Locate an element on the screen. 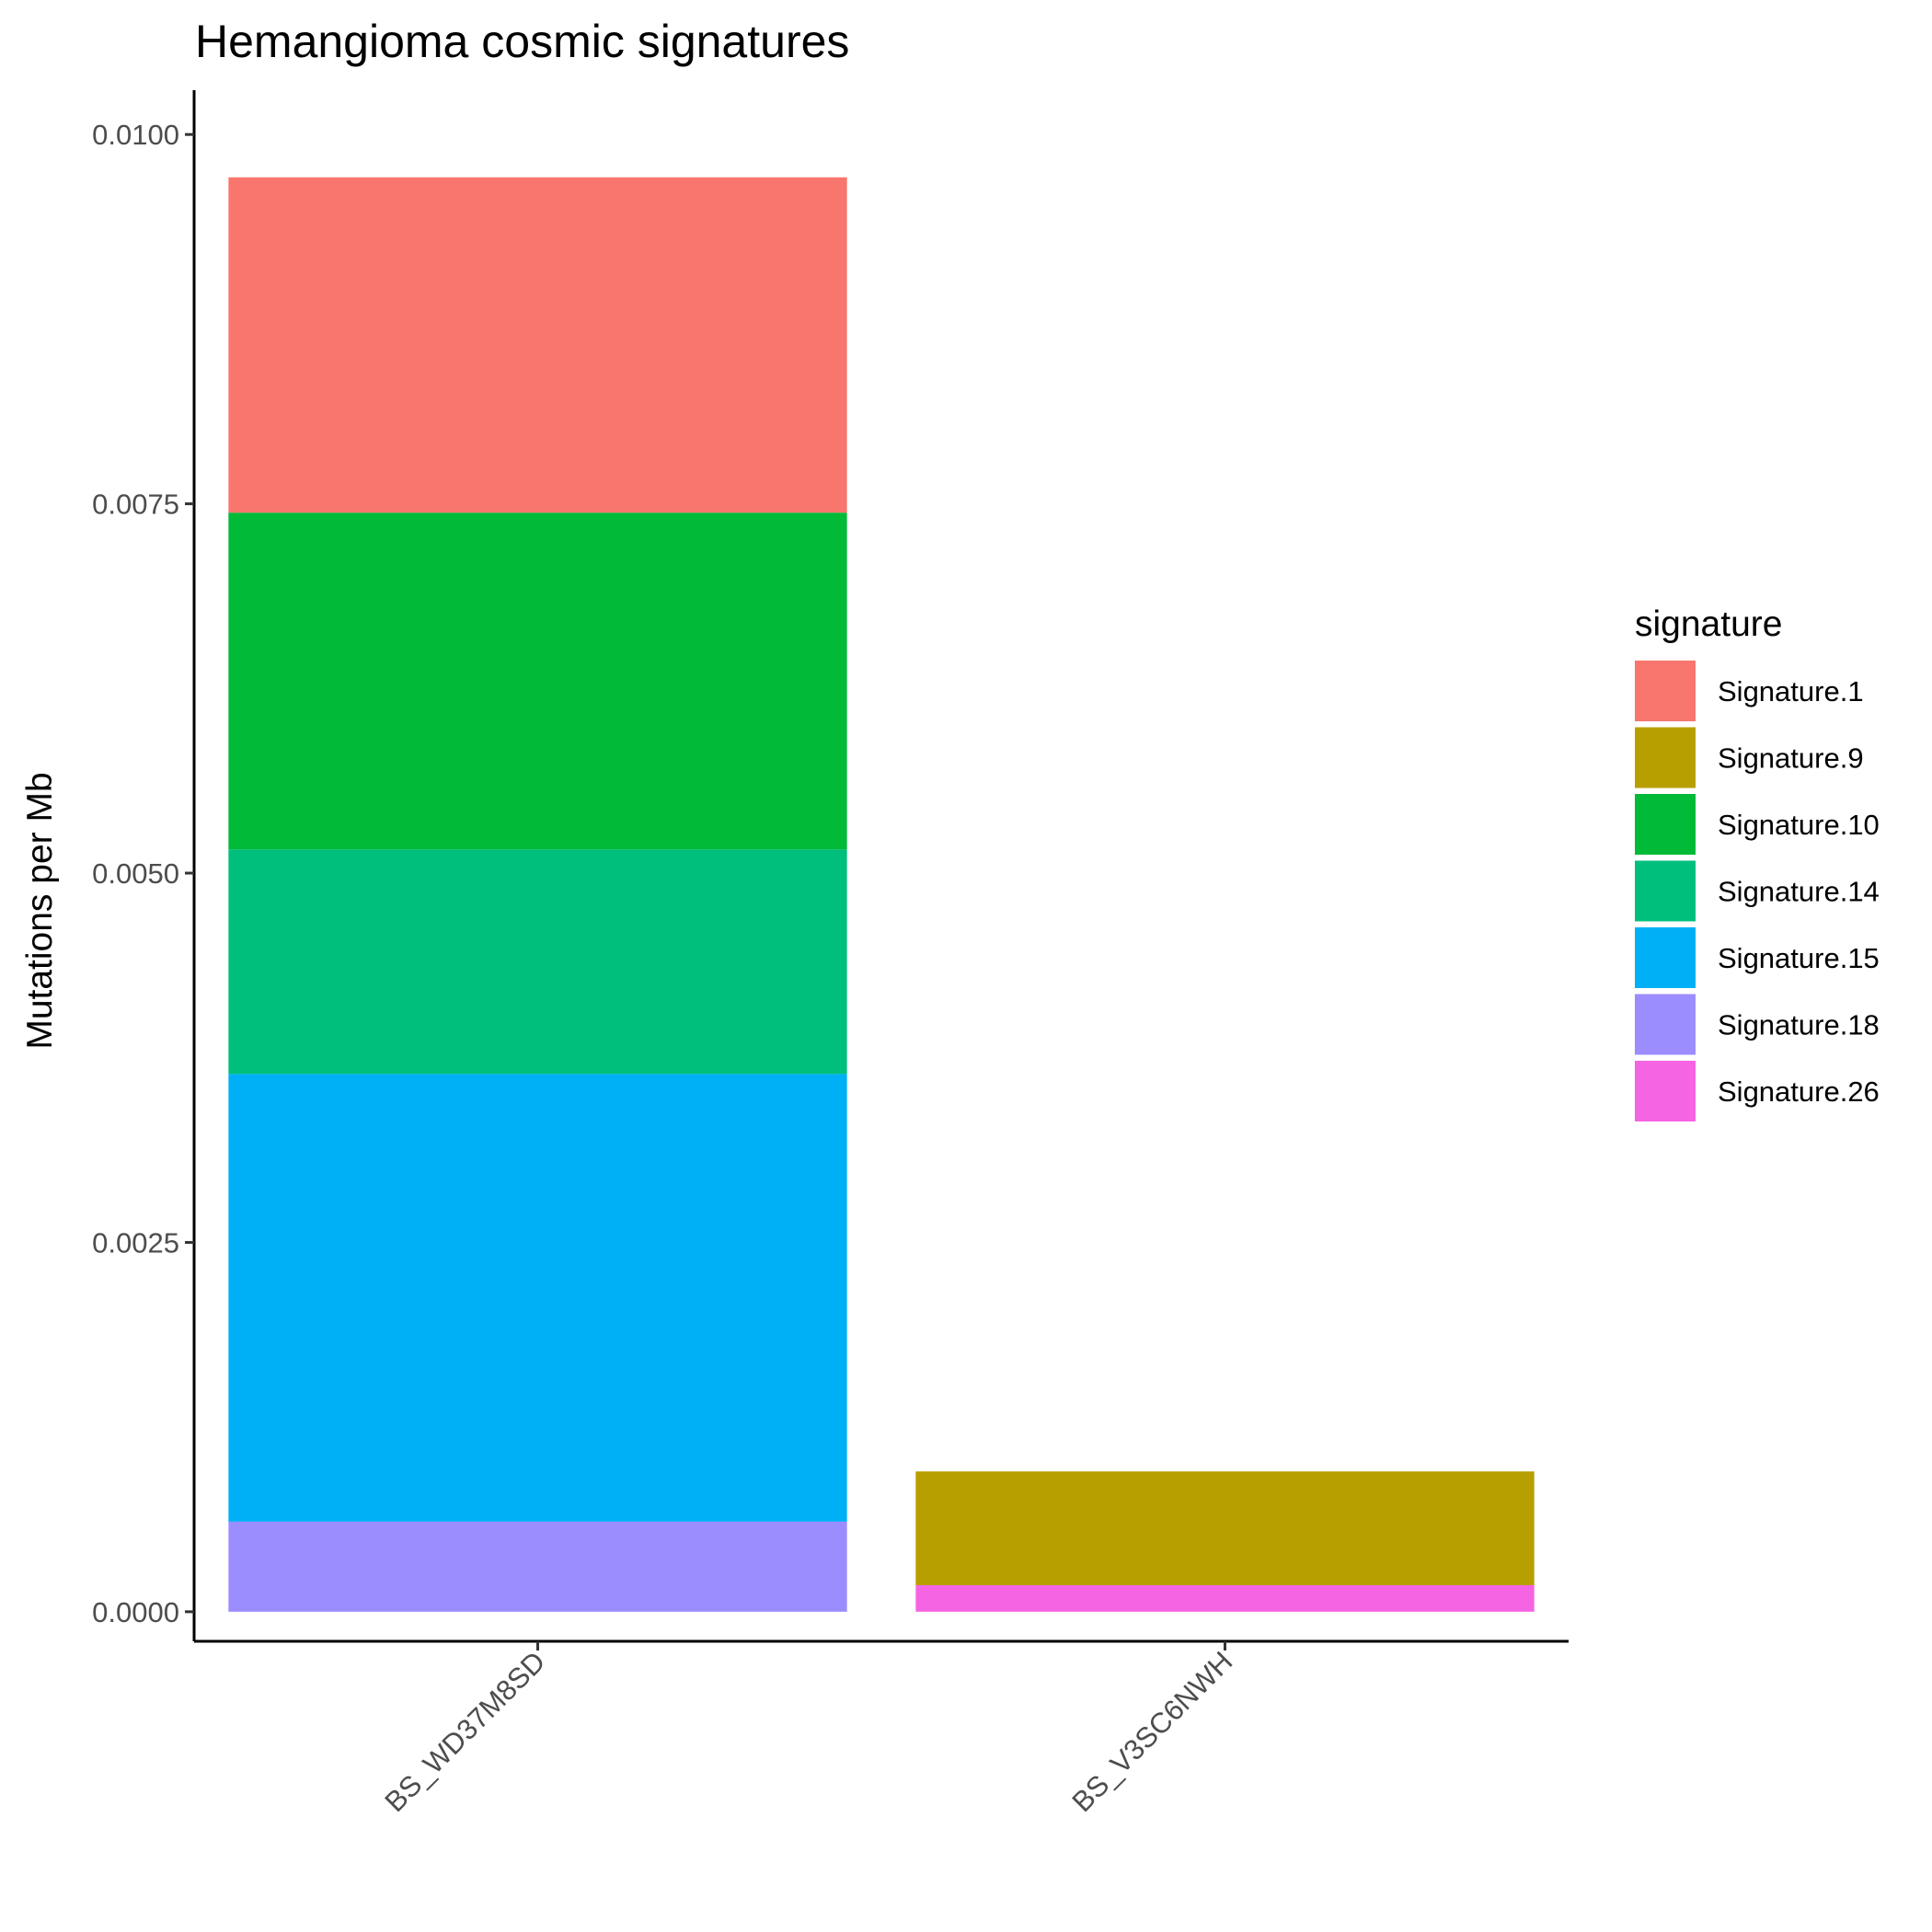 Image resolution: width=1932 pixels, height=1932 pixels. x-axis-ticks: BS_WD37M8SD BS_V3SC6NWH is located at coordinates (808, 1729).